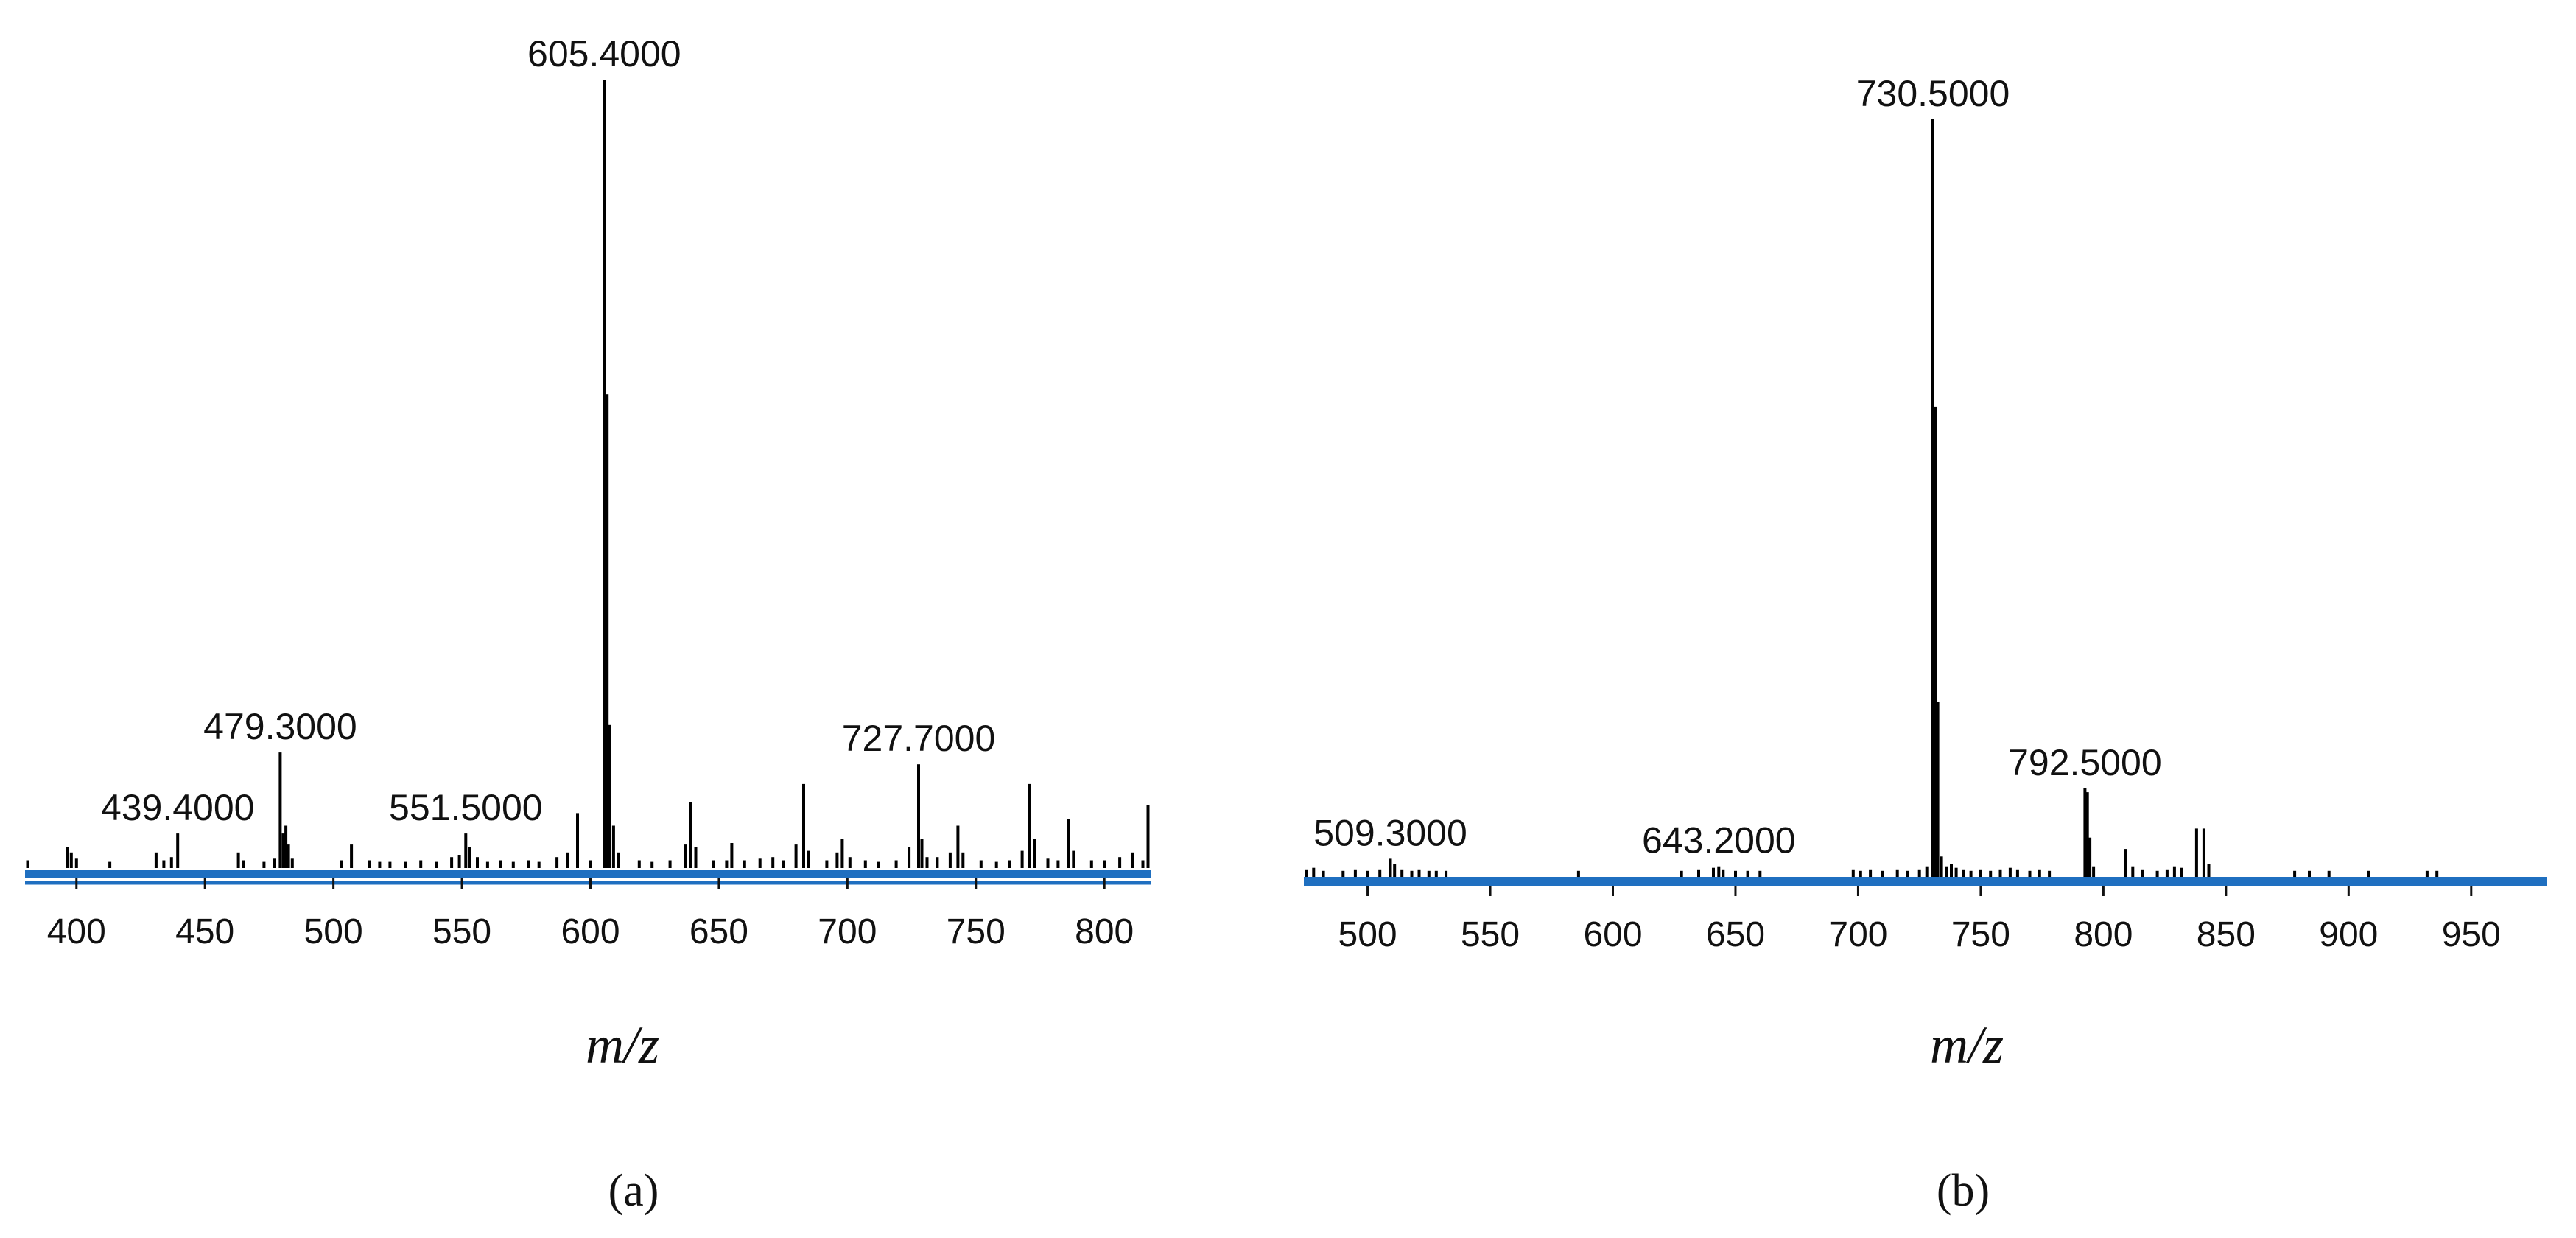  What do you see at coordinates (2348, 934) in the screenshot?
I see `x-tick-label: 900` at bounding box center [2348, 934].